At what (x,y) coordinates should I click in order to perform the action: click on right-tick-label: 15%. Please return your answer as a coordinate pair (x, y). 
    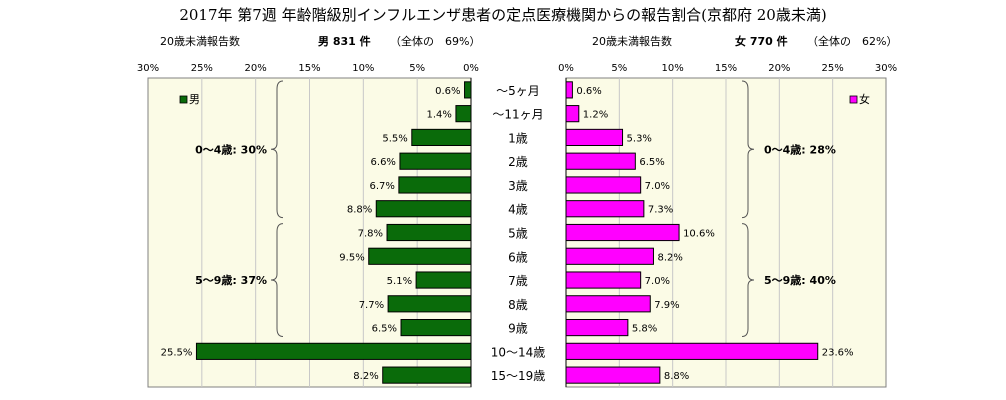
    Looking at the image, I should click on (726, 68).